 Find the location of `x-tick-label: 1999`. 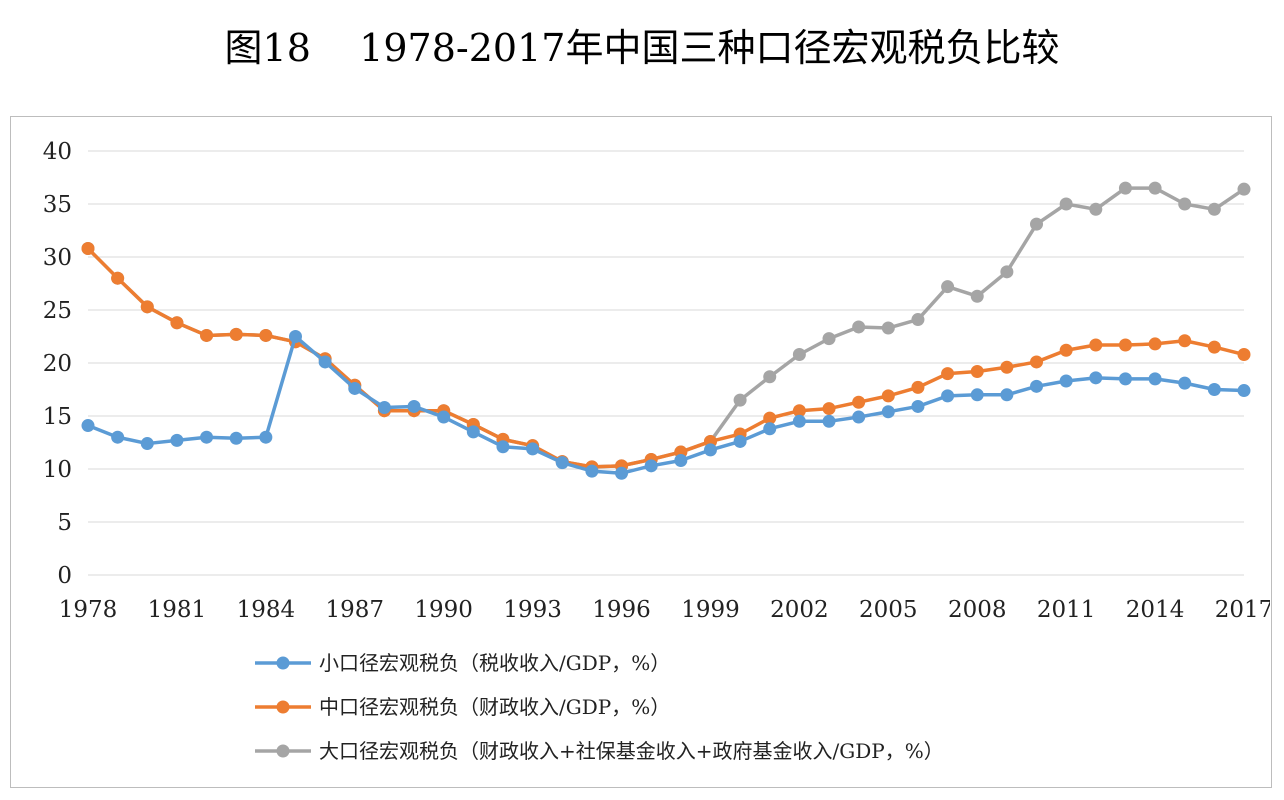

x-tick-label: 1999 is located at coordinates (710, 610).